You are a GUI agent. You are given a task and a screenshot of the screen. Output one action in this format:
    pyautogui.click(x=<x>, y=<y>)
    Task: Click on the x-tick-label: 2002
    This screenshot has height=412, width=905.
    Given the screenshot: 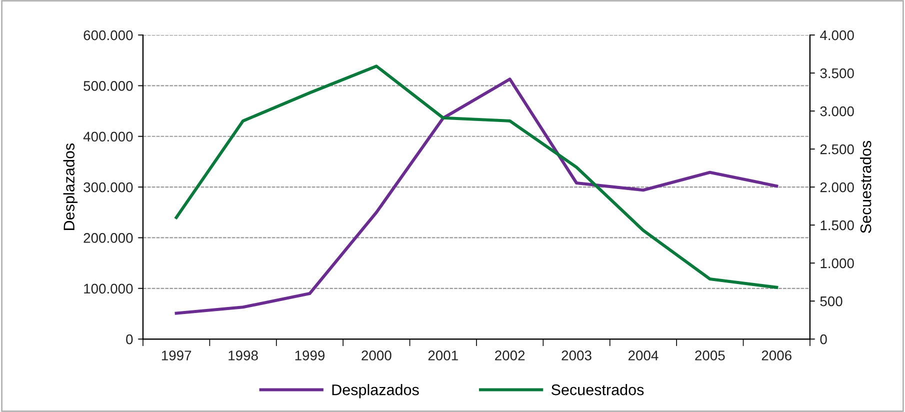 What is the action you would take?
    pyautogui.click(x=510, y=355)
    